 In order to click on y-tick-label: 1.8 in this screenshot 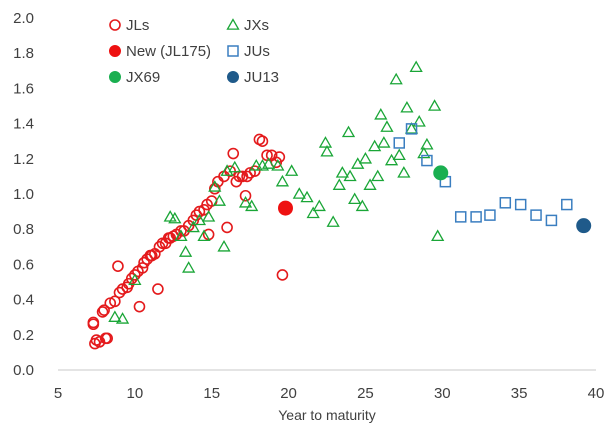, I will do `click(23, 53)`.